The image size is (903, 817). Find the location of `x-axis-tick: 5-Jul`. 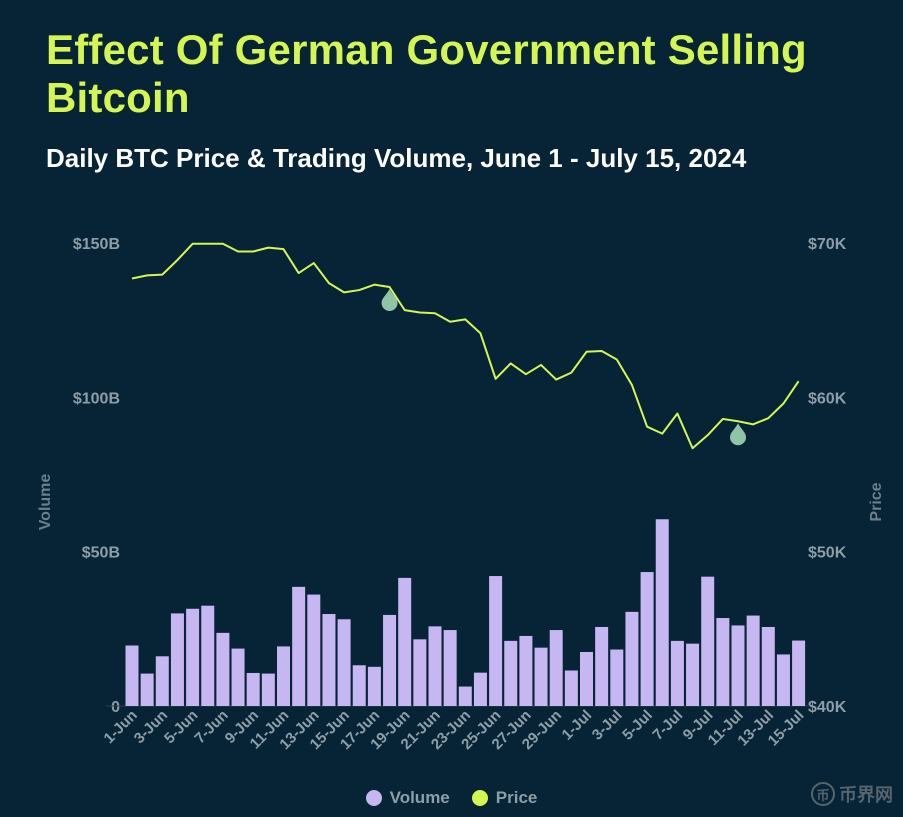

x-axis-tick: 5-Jul is located at coordinates (637, 725).